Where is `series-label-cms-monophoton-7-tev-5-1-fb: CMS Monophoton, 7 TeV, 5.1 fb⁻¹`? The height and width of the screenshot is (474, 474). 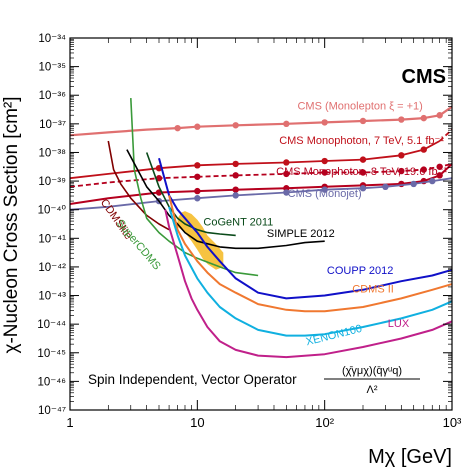 series-label-cms-monophoton-7-tev-5-1-fb: CMS Monophoton, 7 TeV, 5.1 fb⁻¹ is located at coordinates (361, 141).